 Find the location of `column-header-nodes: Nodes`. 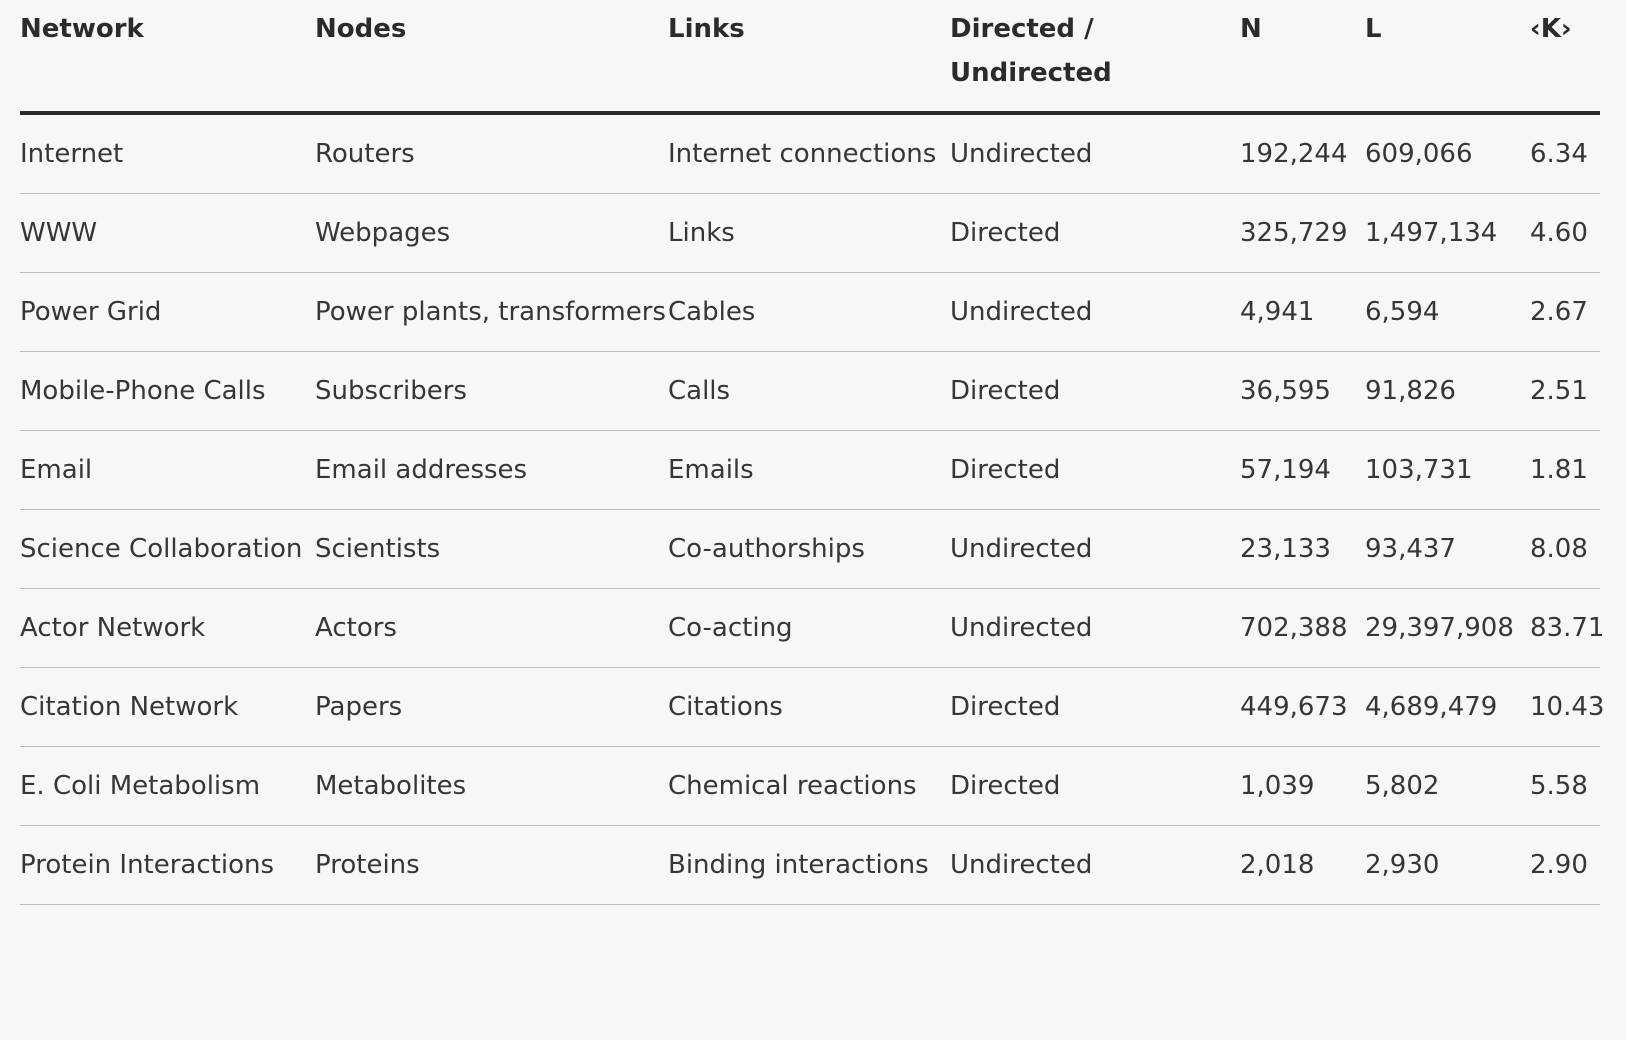

column-header-nodes: Nodes is located at coordinates (491, 57).